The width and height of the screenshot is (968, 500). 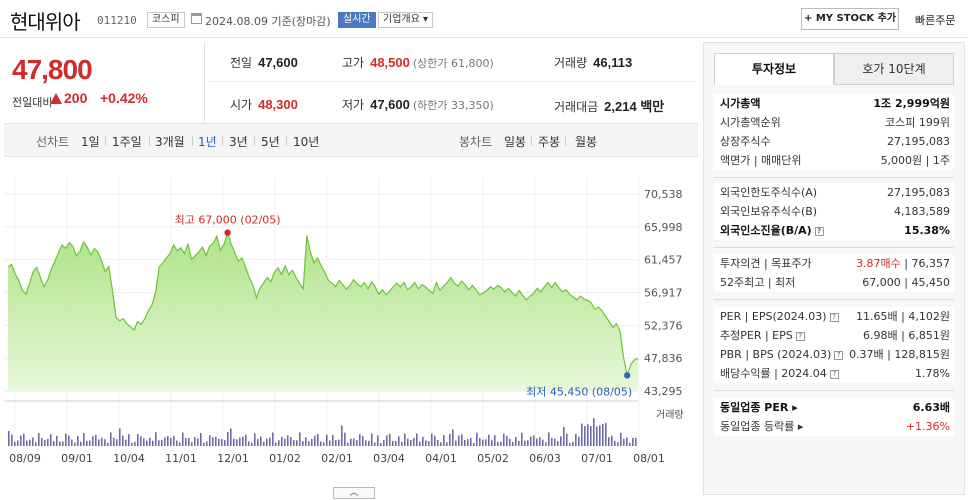 What do you see at coordinates (878, 263) in the screenshot?
I see `opinion-value: 3.87매수` at bounding box center [878, 263].